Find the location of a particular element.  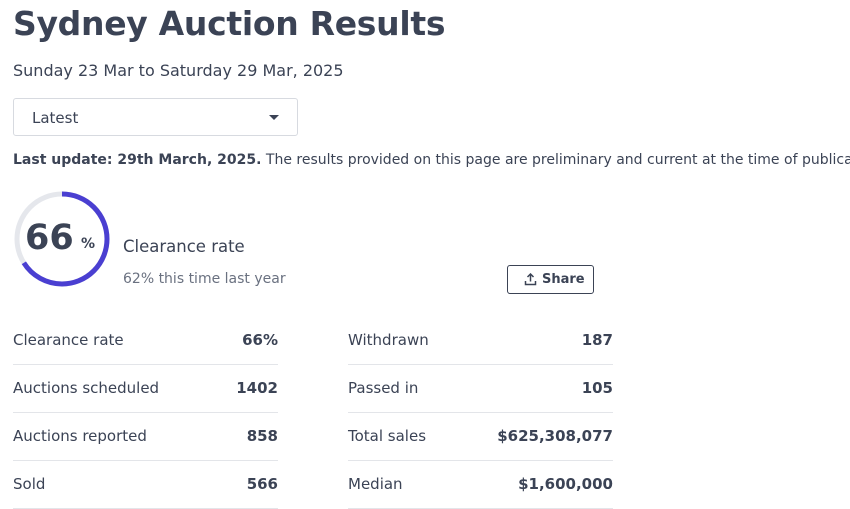

stat-row: Median $1,600,000 is located at coordinates (480, 485).